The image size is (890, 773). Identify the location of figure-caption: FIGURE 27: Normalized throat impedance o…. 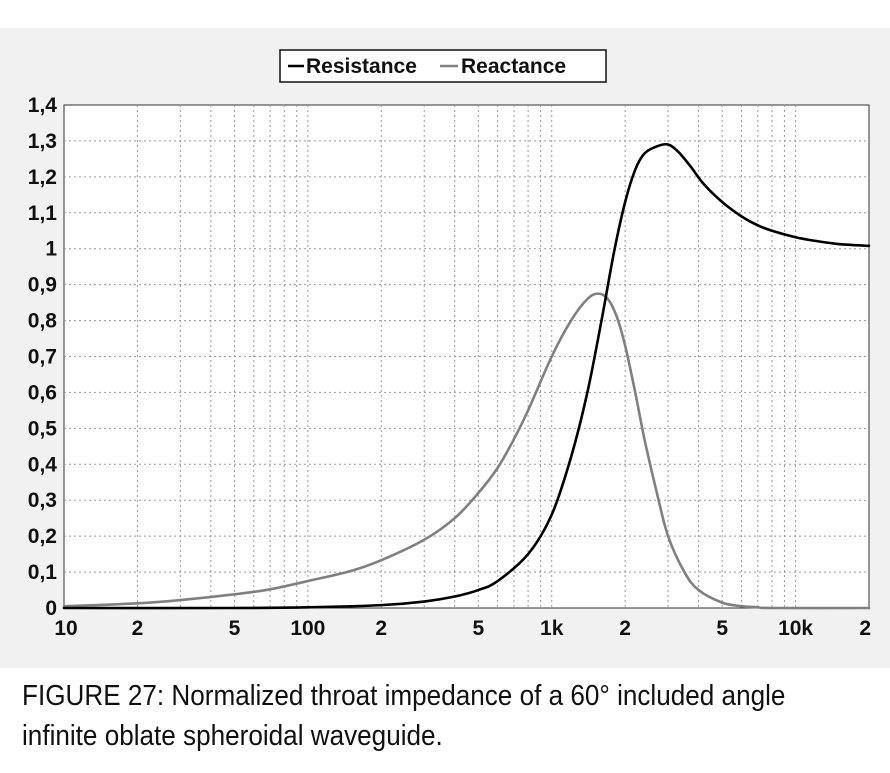
(409, 716).